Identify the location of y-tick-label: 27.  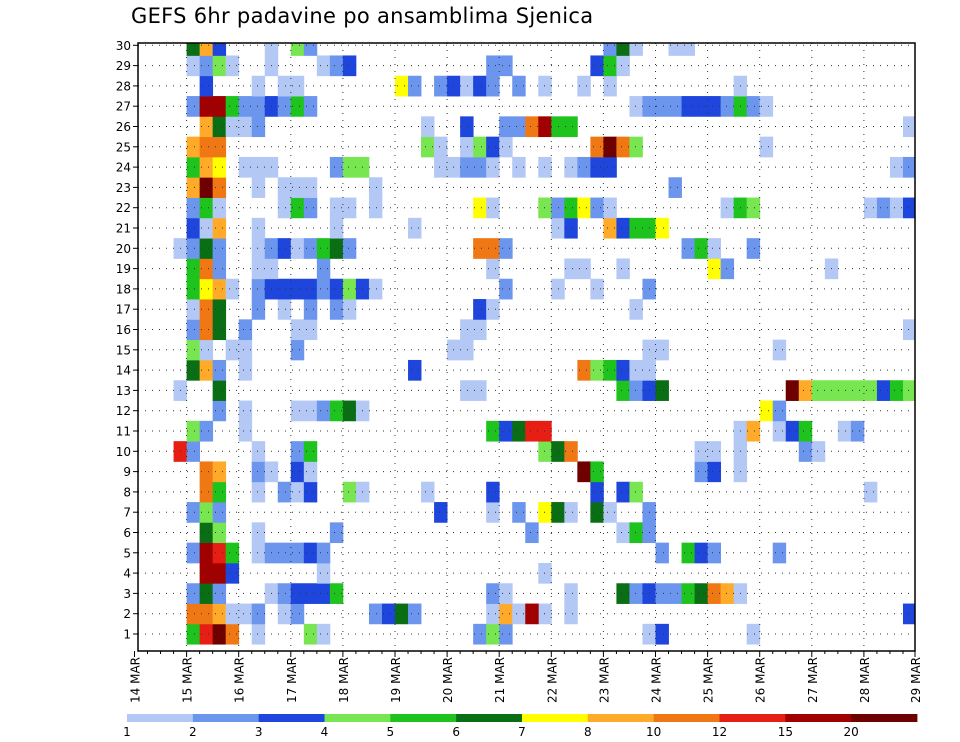
(123, 107).